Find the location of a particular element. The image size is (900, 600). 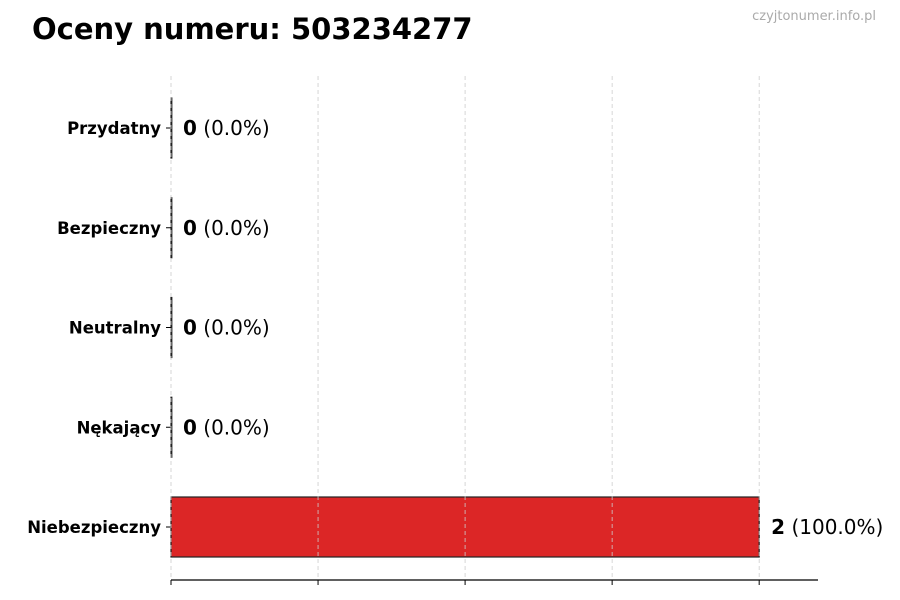

data-value-4: 2 is located at coordinates (778, 527).